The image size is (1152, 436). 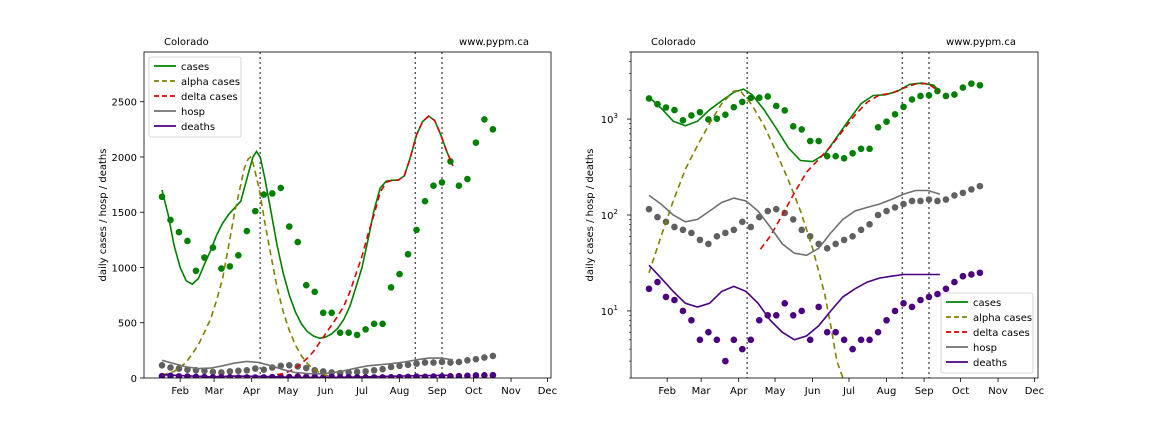 What do you see at coordinates (124, 213) in the screenshot?
I see `y-tick-label: 1500` at bounding box center [124, 213].